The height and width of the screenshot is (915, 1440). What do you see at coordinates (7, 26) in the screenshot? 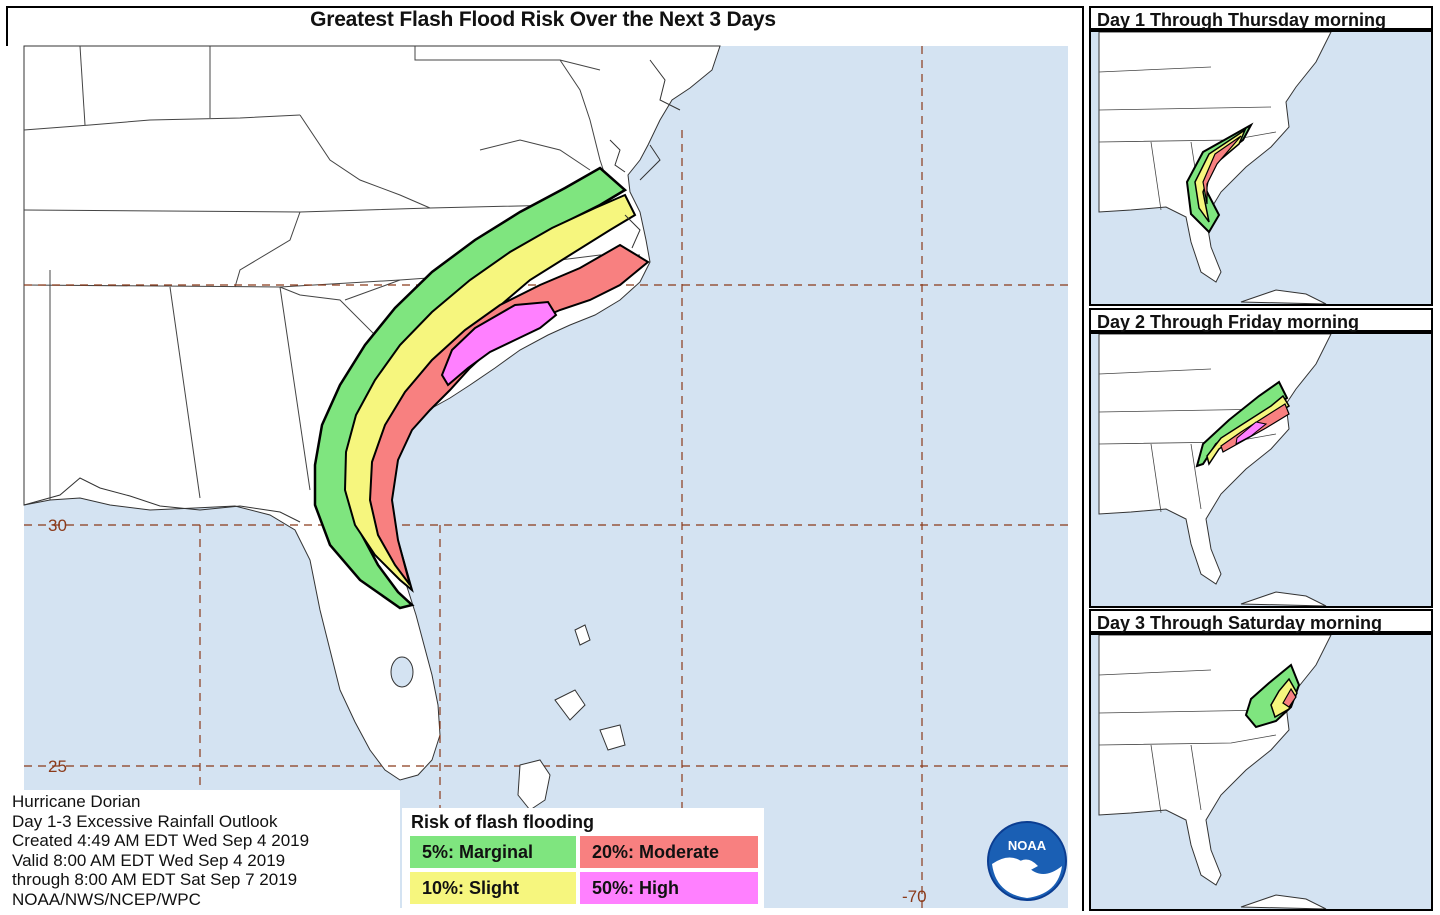
I see `map-frame-left` at bounding box center [7, 26].